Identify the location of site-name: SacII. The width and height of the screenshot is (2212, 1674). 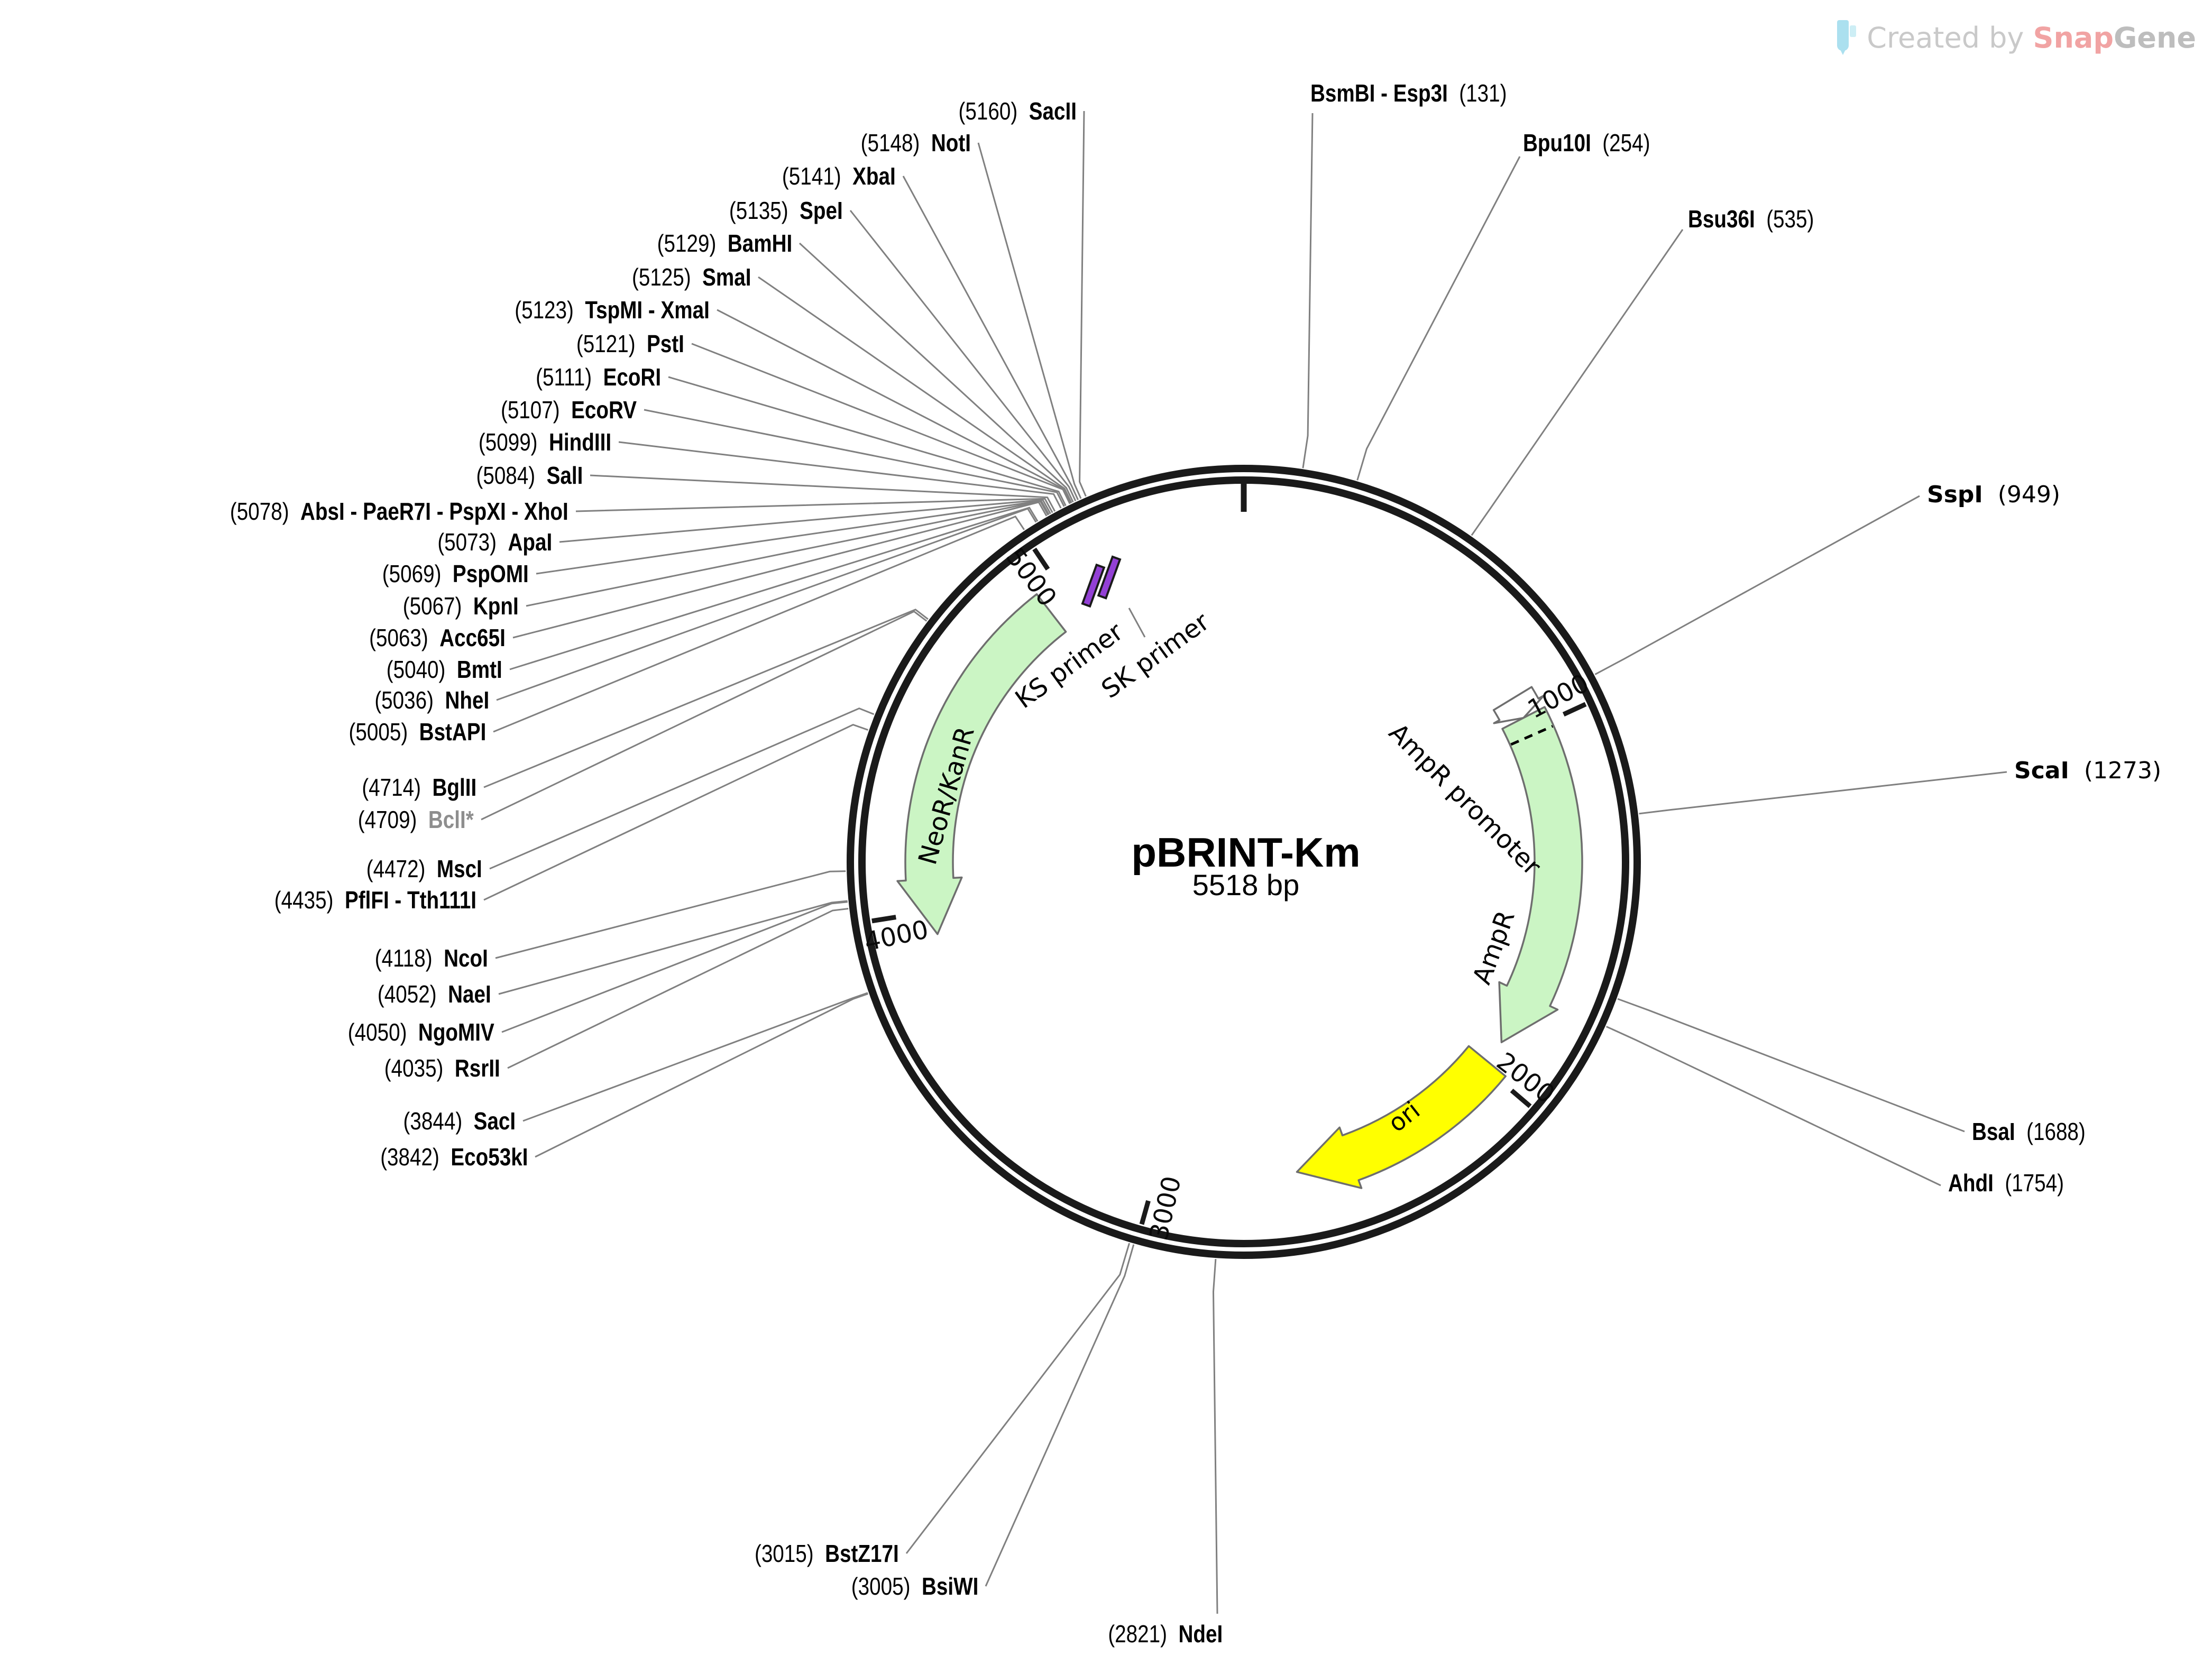
(1053, 111).